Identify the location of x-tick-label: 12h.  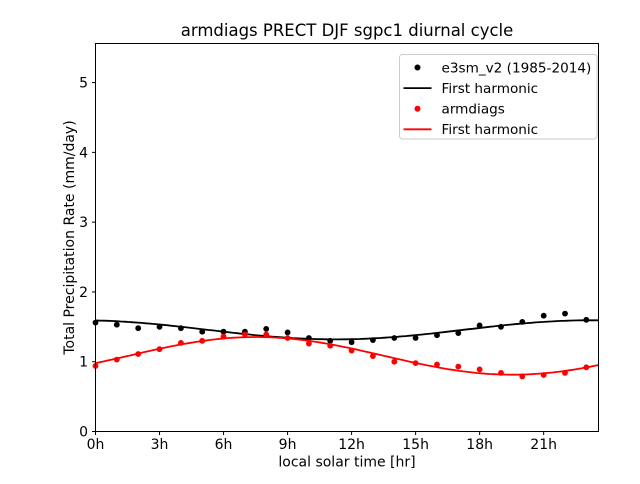
(351, 445).